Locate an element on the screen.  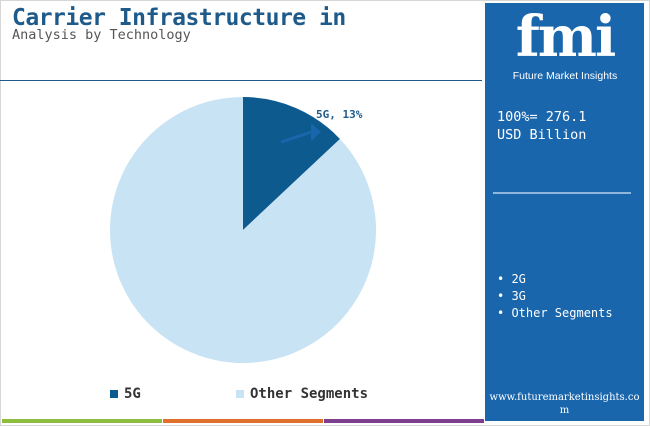
website-link: www.futuremarketinsights.com is located at coordinates (564, 404).